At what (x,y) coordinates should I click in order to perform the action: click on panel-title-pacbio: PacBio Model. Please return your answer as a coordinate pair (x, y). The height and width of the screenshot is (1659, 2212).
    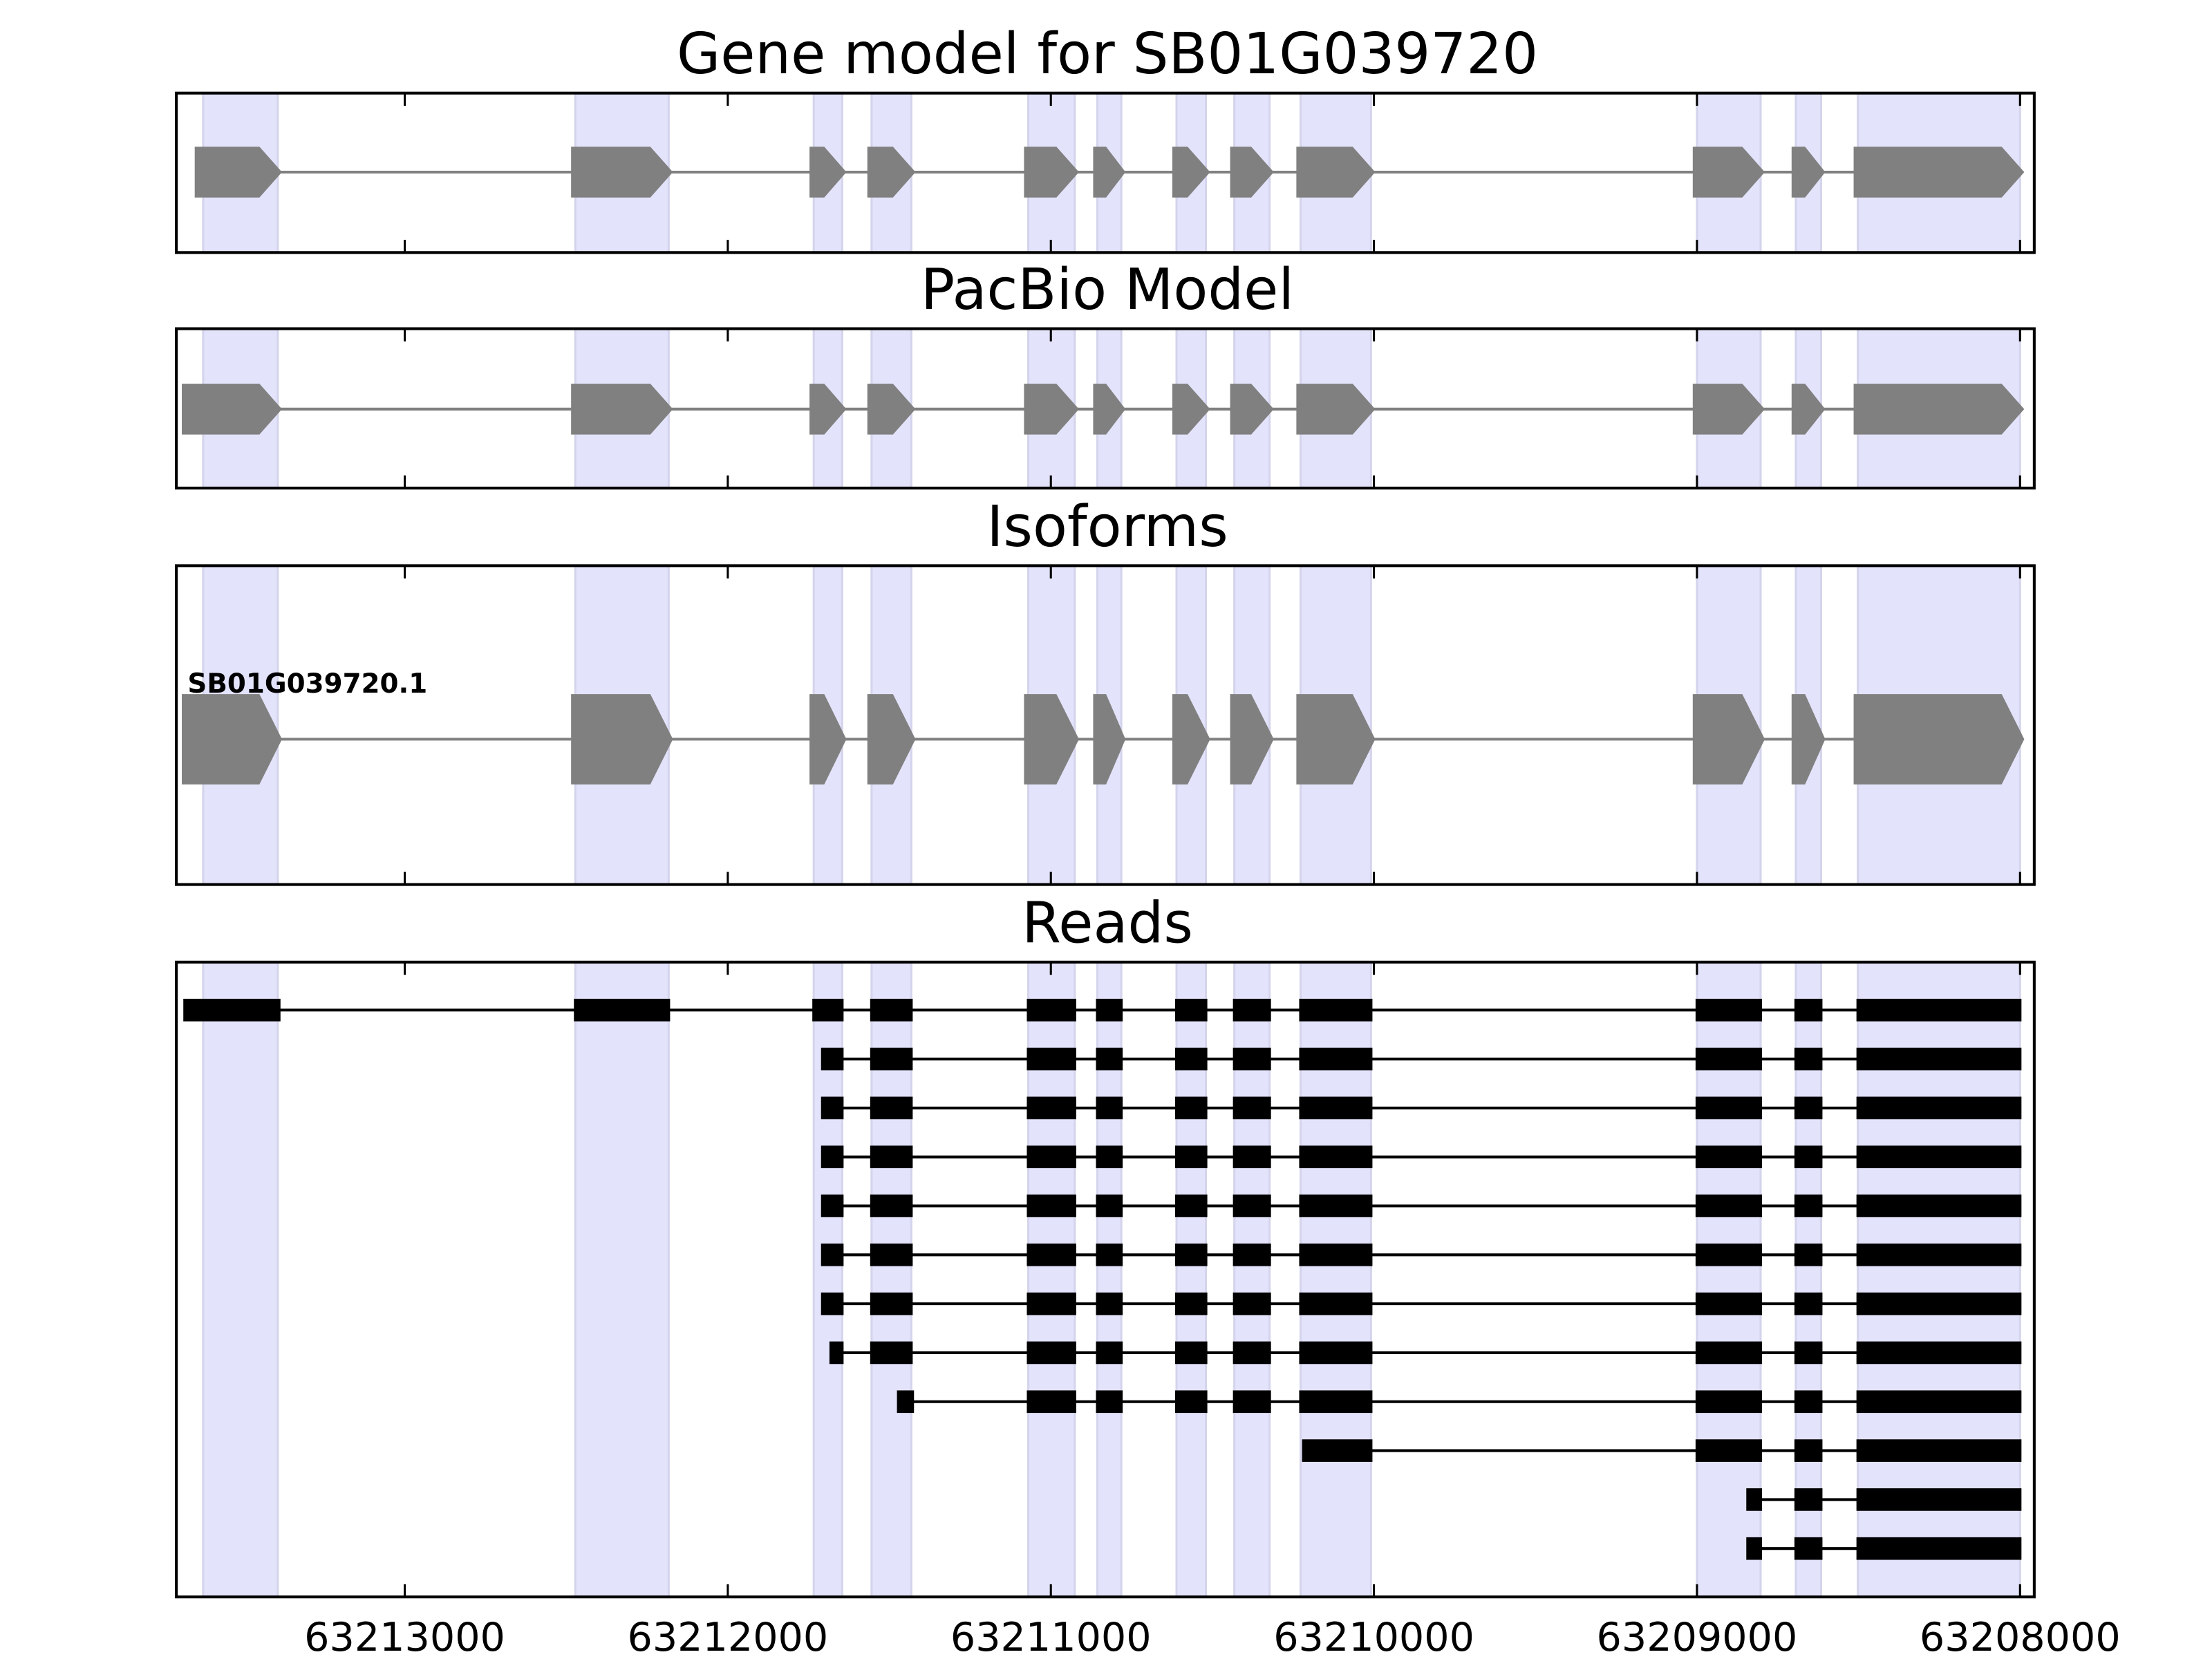
    Looking at the image, I should click on (1107, 290).